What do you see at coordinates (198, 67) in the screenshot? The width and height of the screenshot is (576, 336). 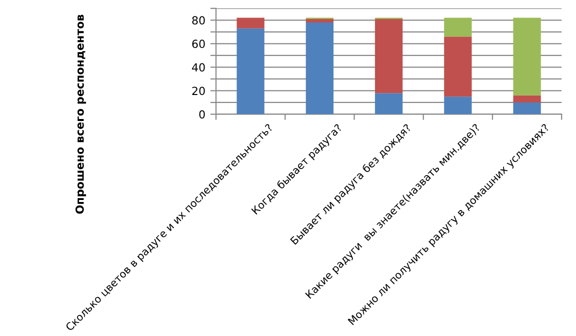 I see `y-tick-label: 40` at bounding box center [198, 67].